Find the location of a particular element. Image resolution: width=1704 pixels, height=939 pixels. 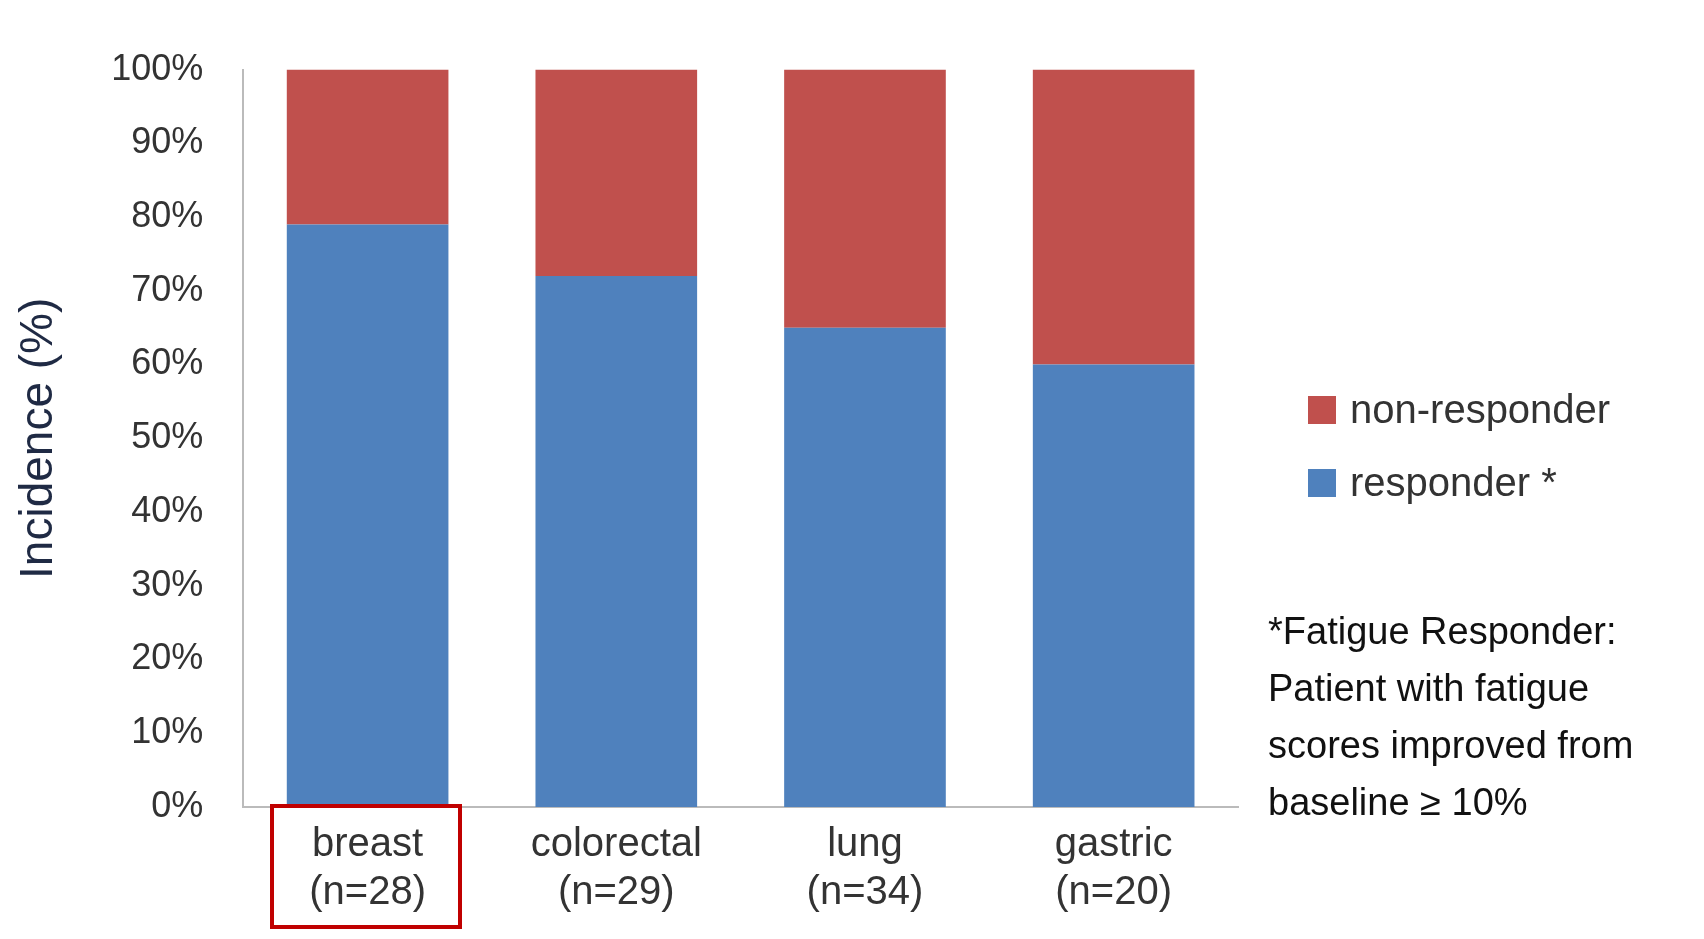

y-tick-label: 40% is located at coordinates (167, 509).